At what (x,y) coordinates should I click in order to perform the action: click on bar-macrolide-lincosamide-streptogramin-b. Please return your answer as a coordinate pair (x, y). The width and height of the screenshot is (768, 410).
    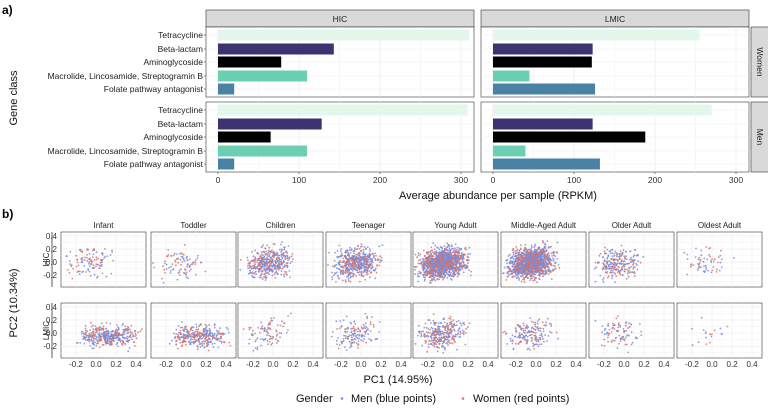
    Looking at the image, I should click on (263, 151).